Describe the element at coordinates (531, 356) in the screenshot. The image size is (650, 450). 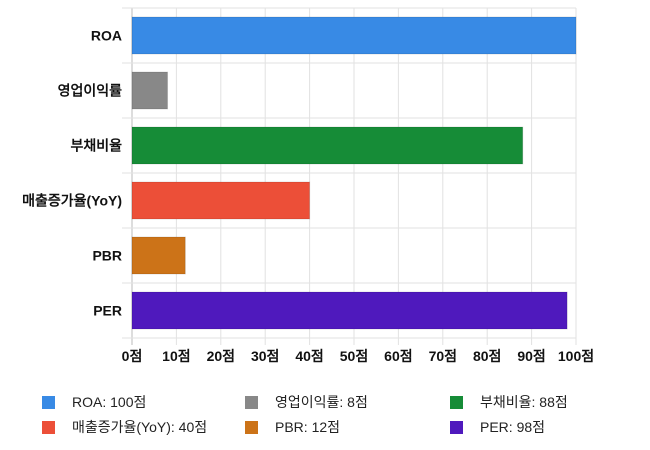
I see `x-tick-label: 90점` at that location.